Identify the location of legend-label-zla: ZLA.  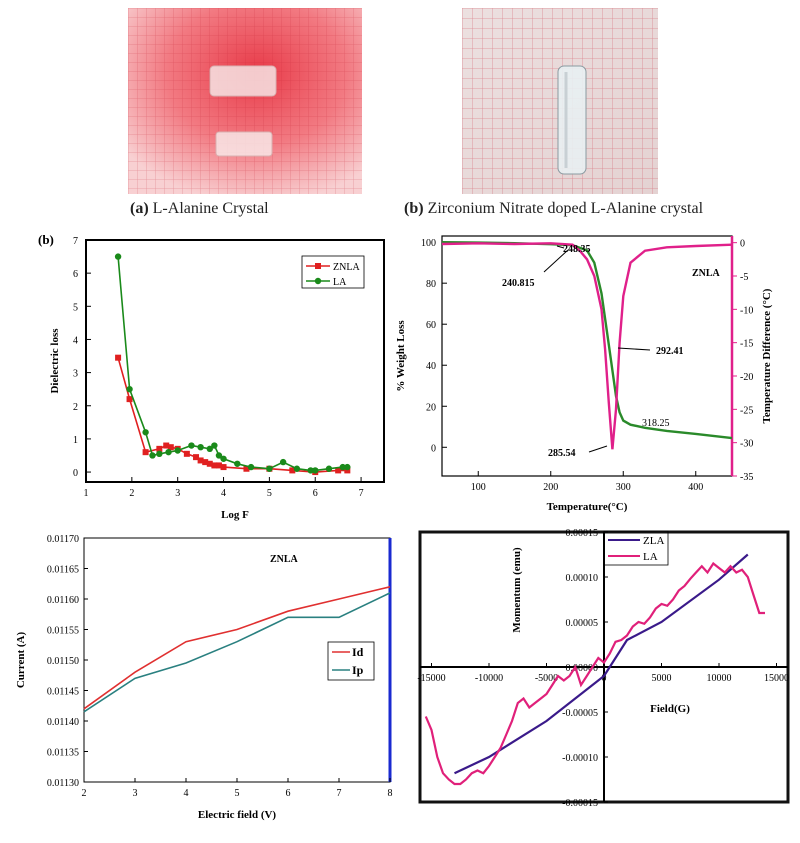
(653, 541).